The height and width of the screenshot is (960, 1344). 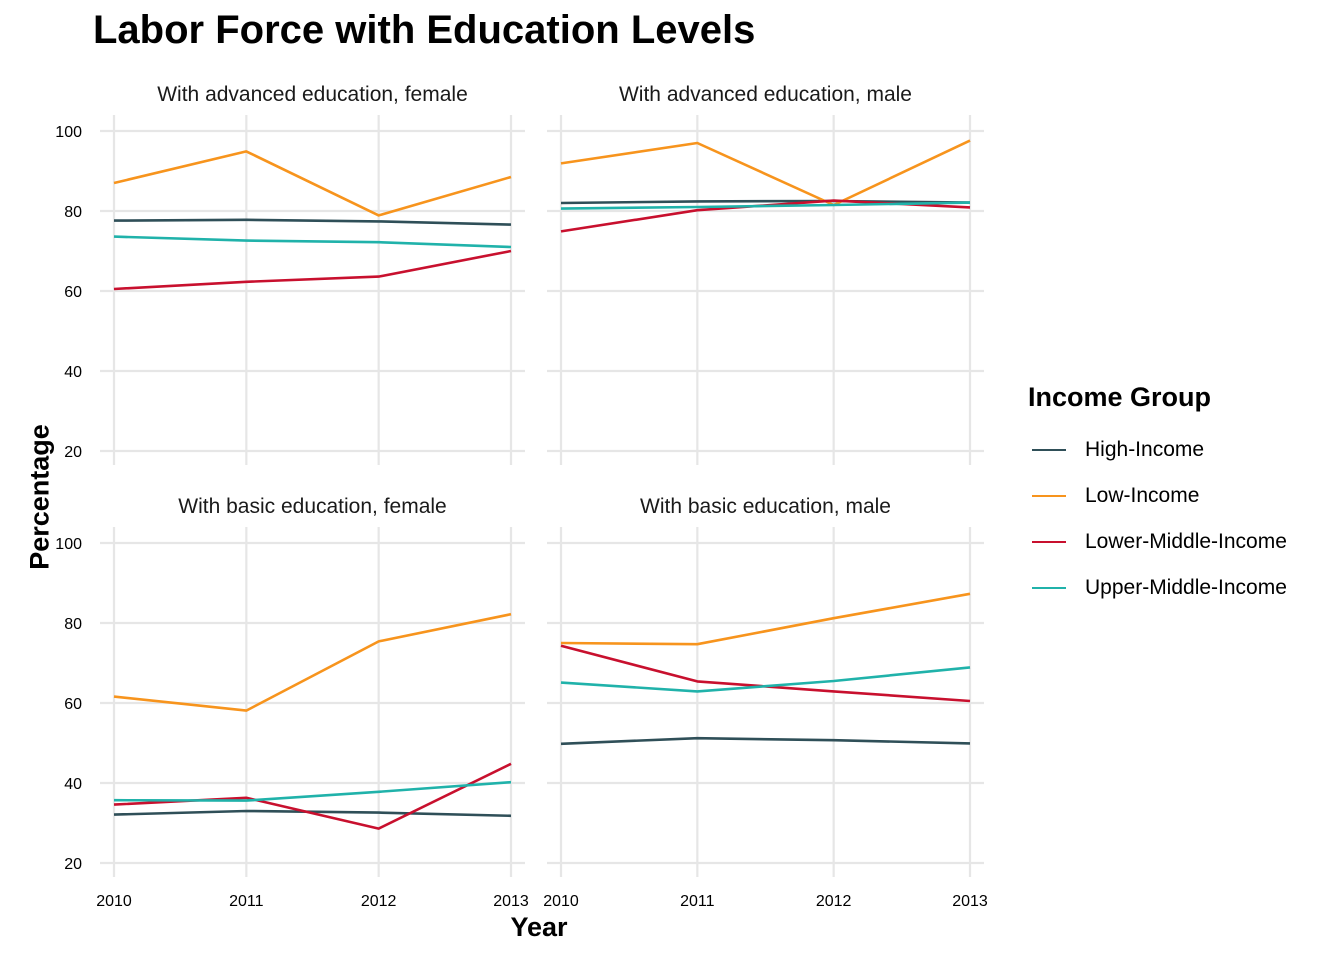 I want to click on legend-label-low-income: Low-Income, so click(x=1142, y=495).